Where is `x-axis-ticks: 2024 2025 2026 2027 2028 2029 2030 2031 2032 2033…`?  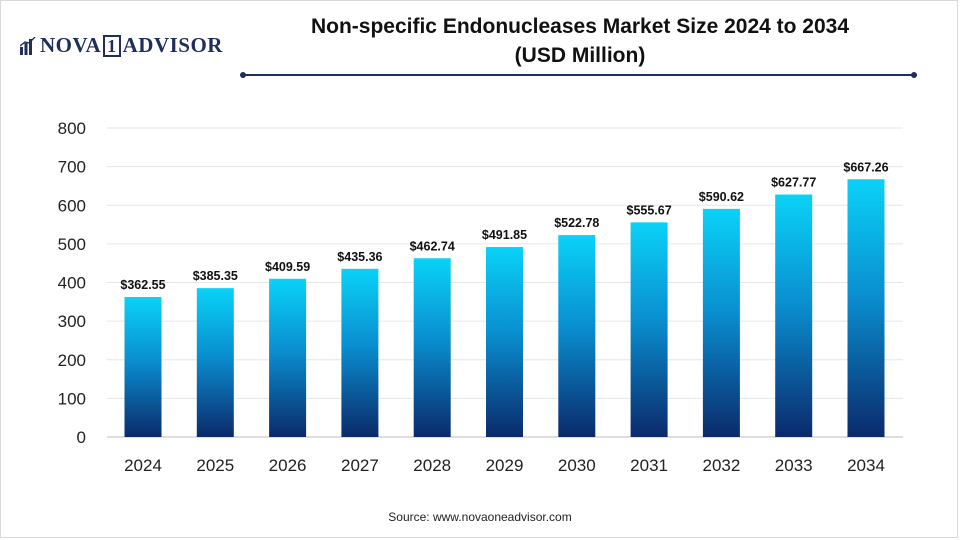
x-axis-ticks: 2024 2025 2026 2027 2028 2029 2030 2031 2032 2033… is located at coordinates (504, 465).